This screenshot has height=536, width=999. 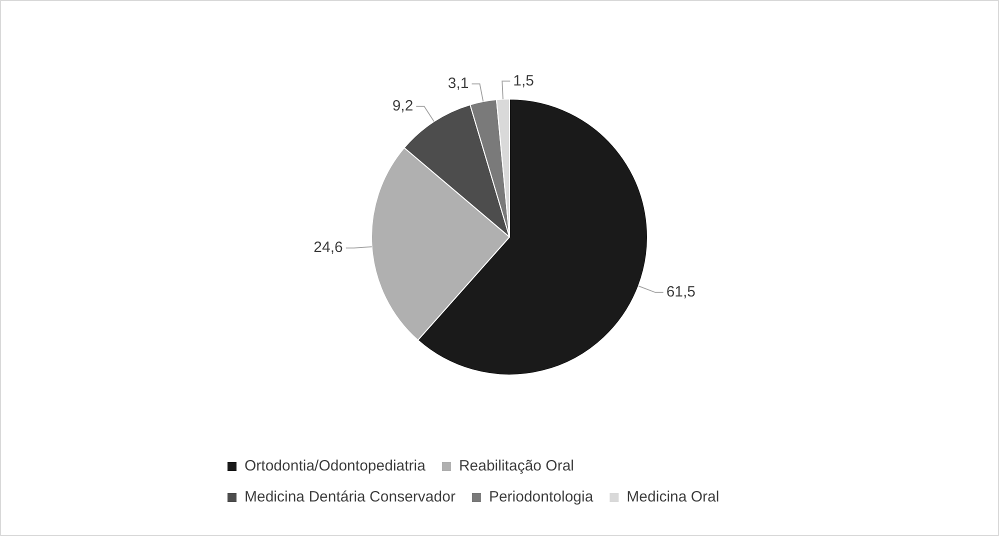 I want to click on legend-label: Ortodontia/Odontopediatria, so click(x=335, y=466).